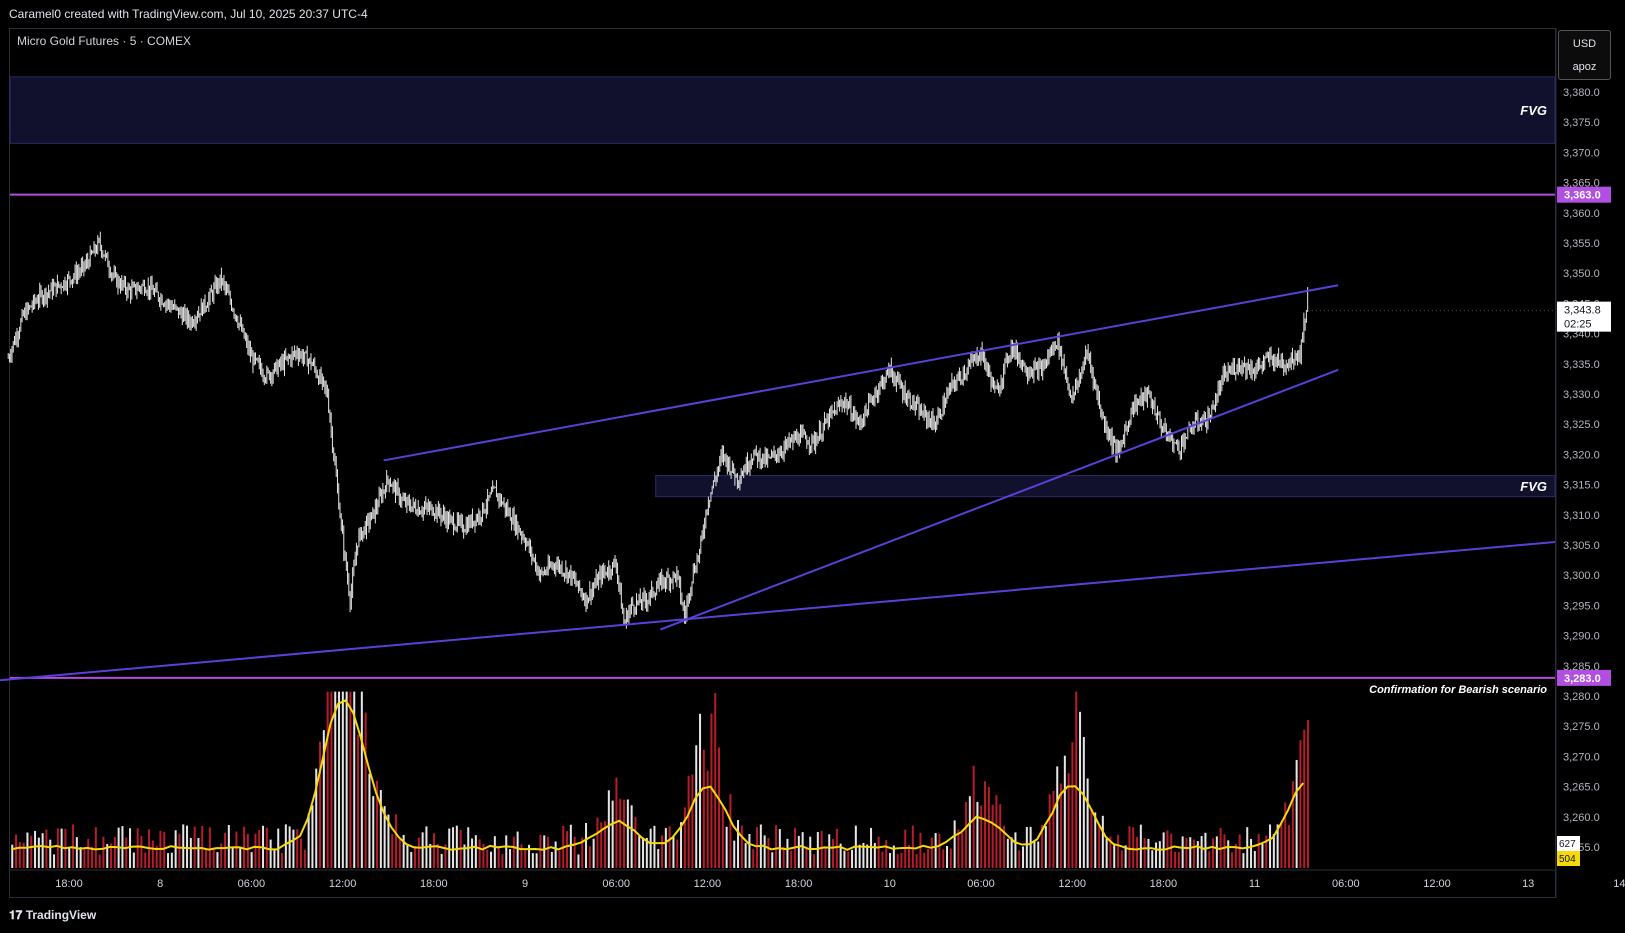 Image resolution: width=1625 pixels, height=933 pixels. What do you see at coordinates (1584, 55) in the screenshot?
I see `currency-scale-box: USD apoz` at bounding box center [1584, 55].